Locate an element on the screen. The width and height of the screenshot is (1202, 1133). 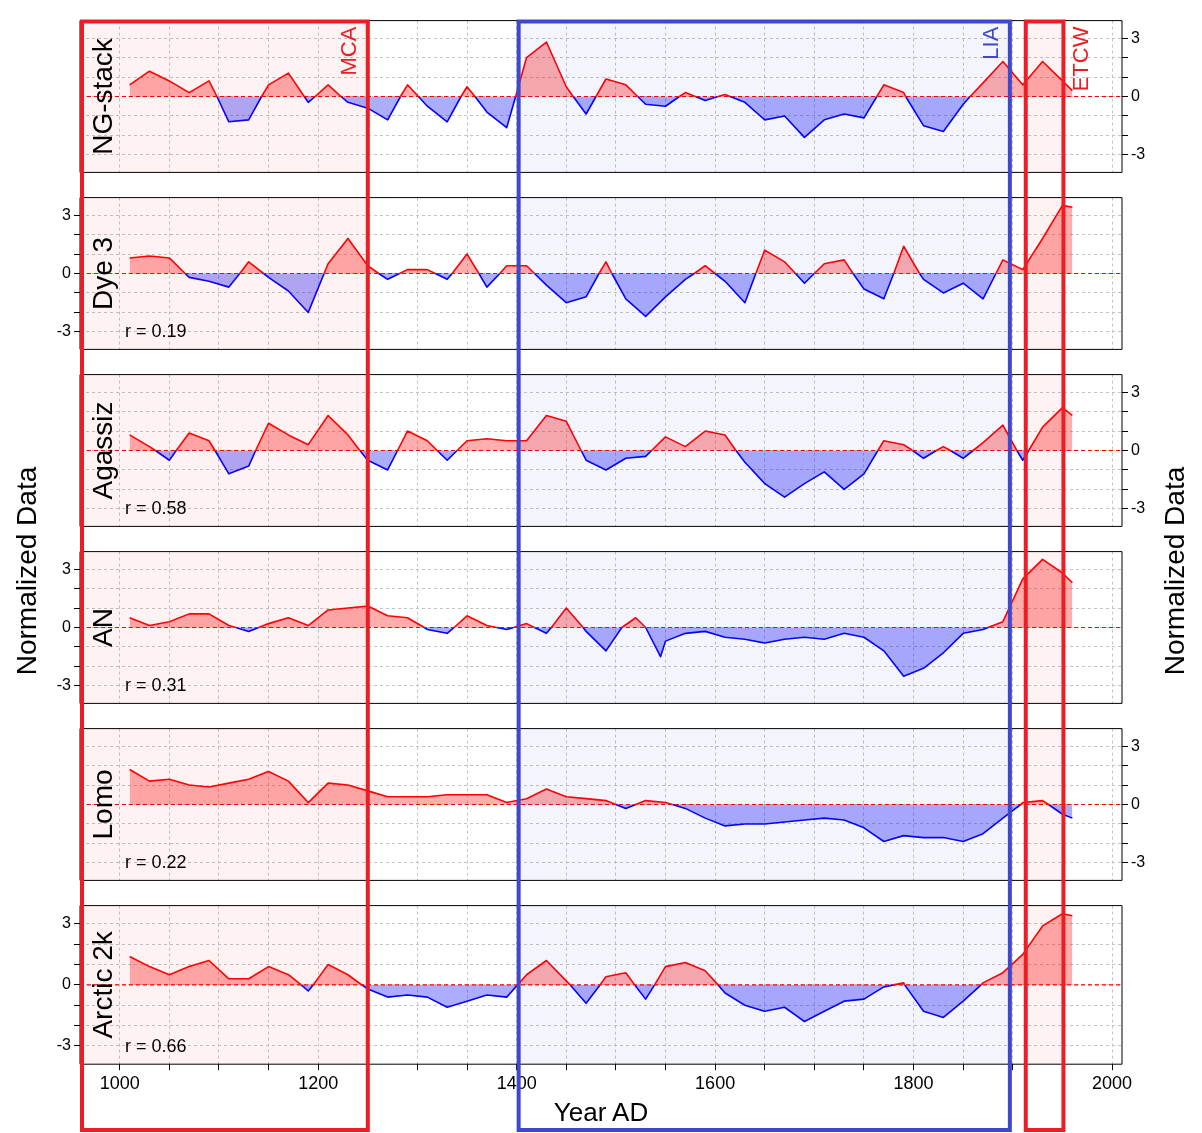
x-tick-label: 1000 is located at coordinates (119, 1082).